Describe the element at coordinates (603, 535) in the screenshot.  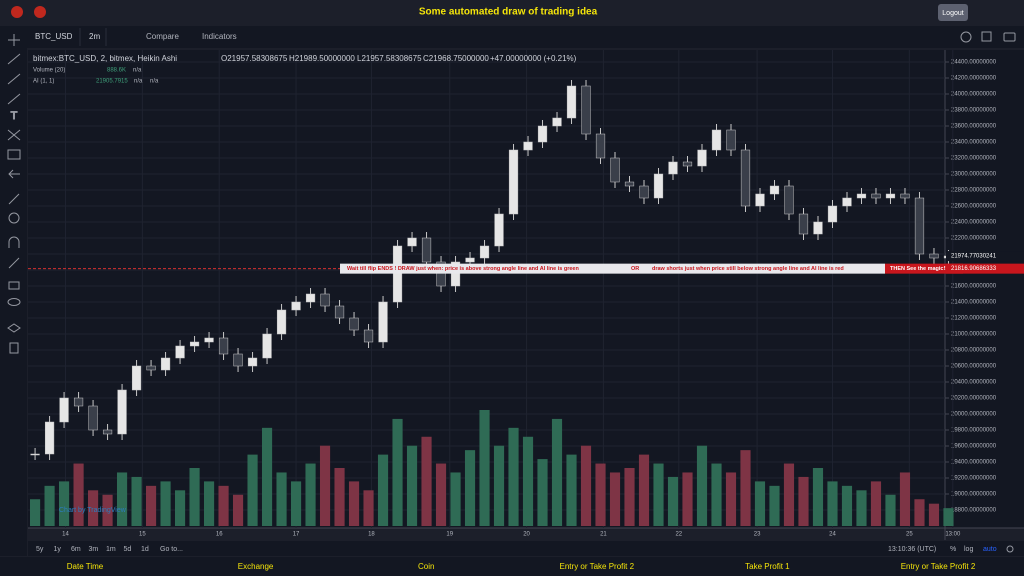
I see `x-tick-label: 21` at that location.